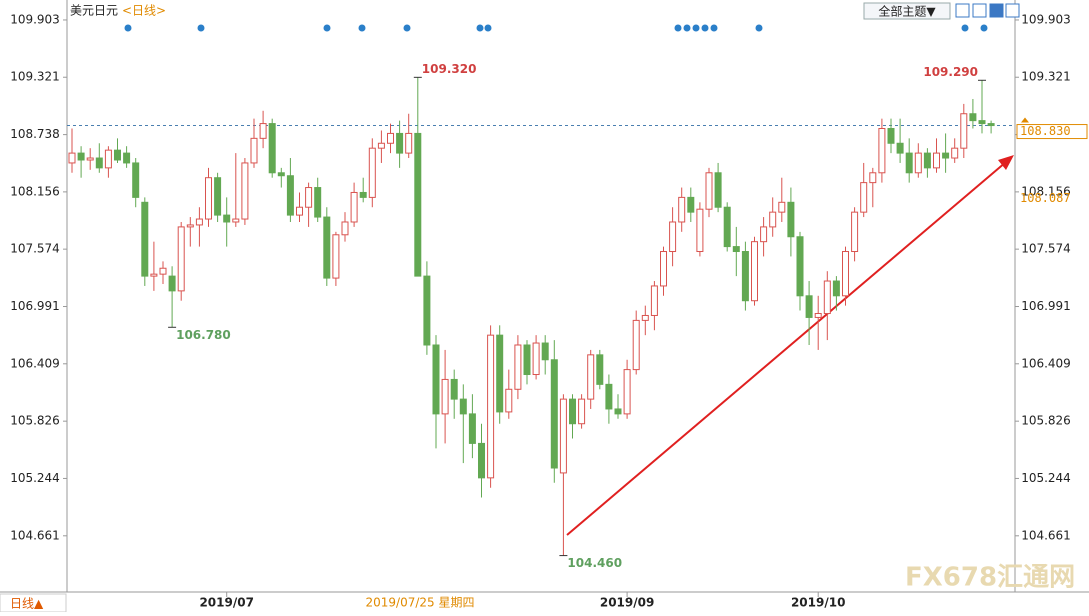 The height and width of the screenshot is (616, 1089). Describe the element at coordinates (1046, 421) in the screenshot. I see `y-tick-label-right: 105.826` at that location.